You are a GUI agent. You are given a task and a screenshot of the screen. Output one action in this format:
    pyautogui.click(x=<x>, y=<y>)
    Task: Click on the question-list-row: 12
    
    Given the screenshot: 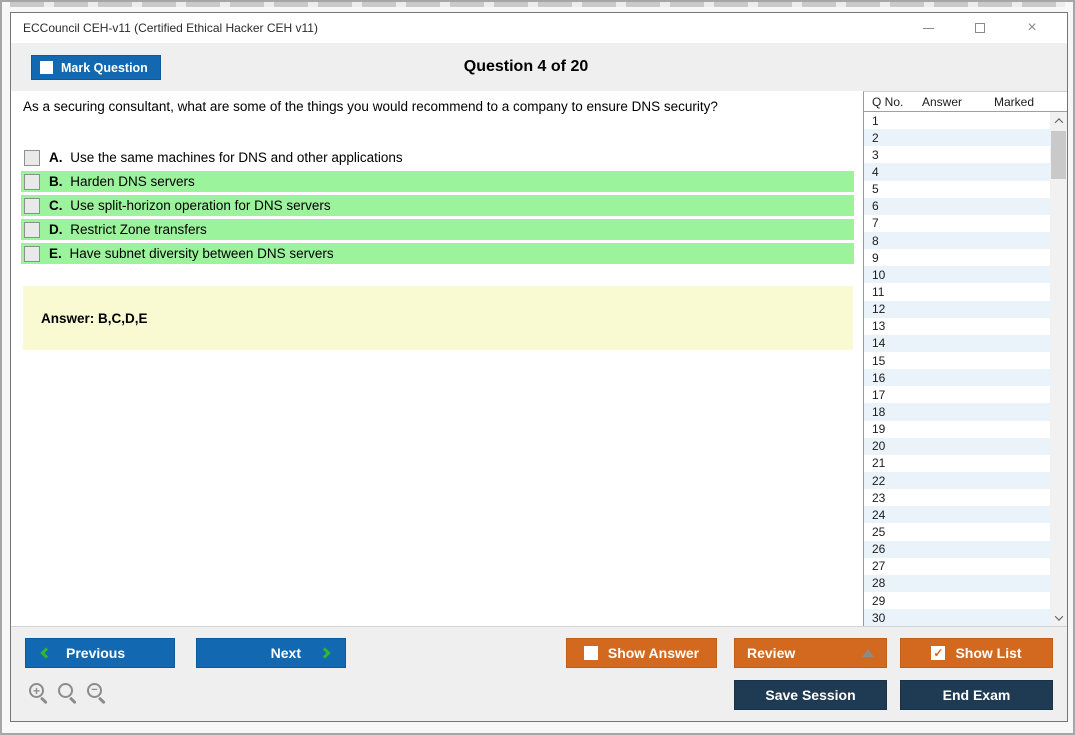 What is the action you would take?
    pyautogui.click(x=957, y=309)
    